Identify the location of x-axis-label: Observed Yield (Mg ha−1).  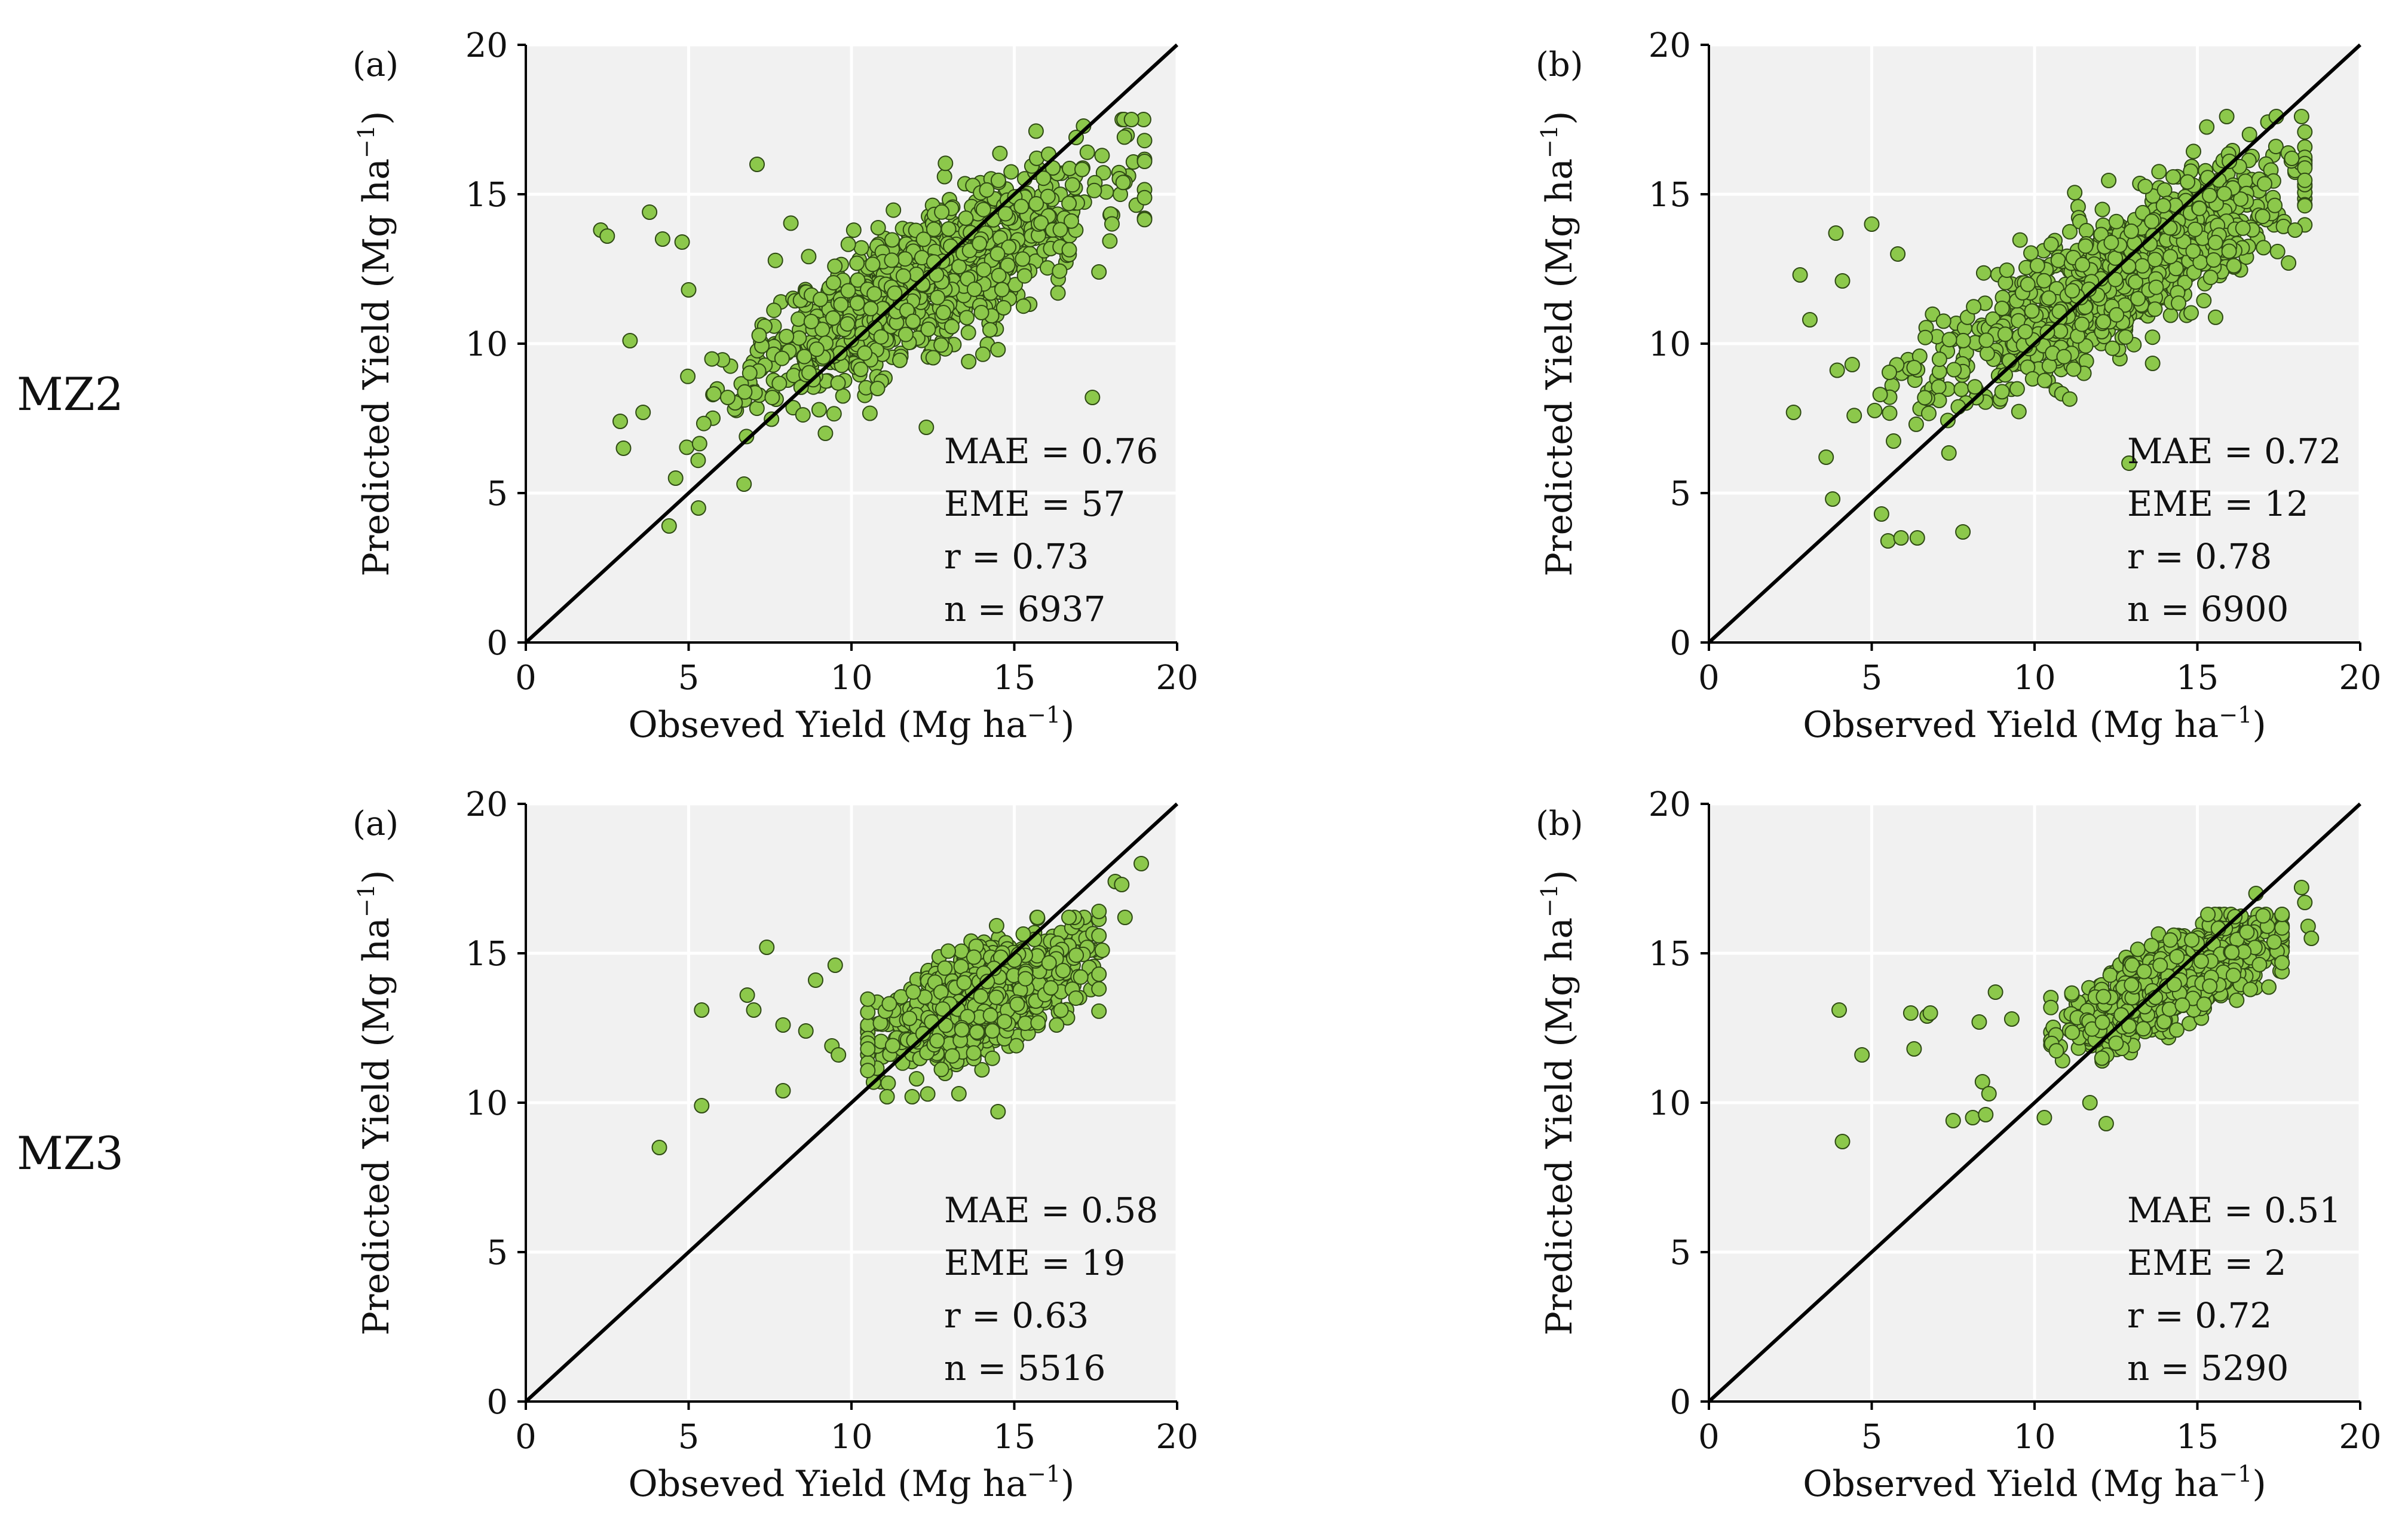
(2034, 1483).